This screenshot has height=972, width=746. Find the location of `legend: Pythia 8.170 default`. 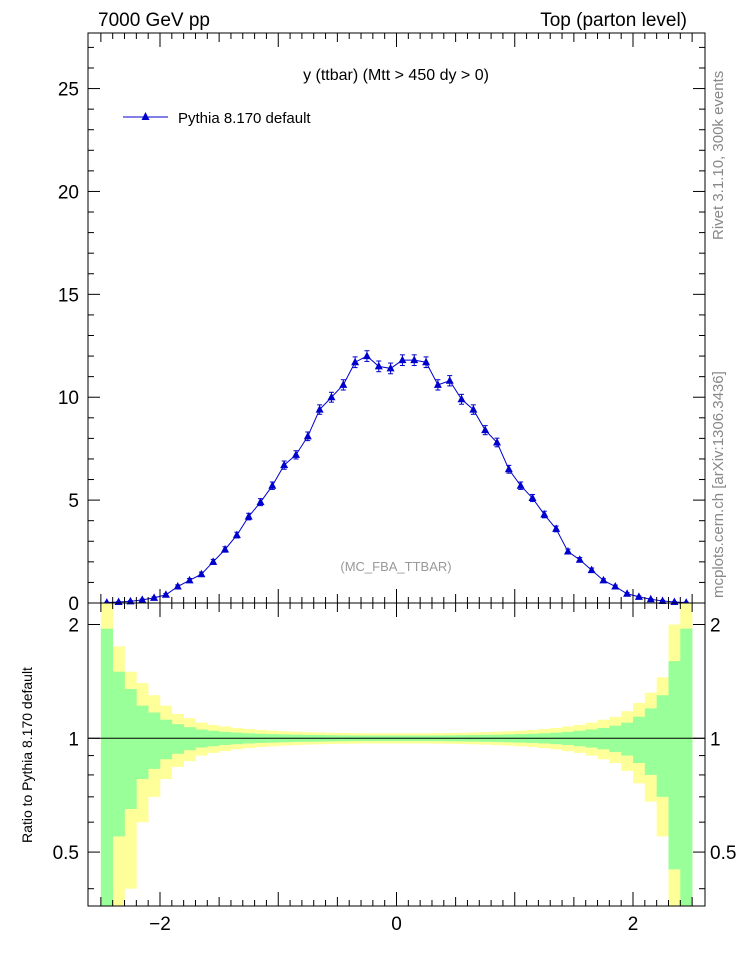

legend: Pythia 8.170 default is located at coordinates (217, 118).